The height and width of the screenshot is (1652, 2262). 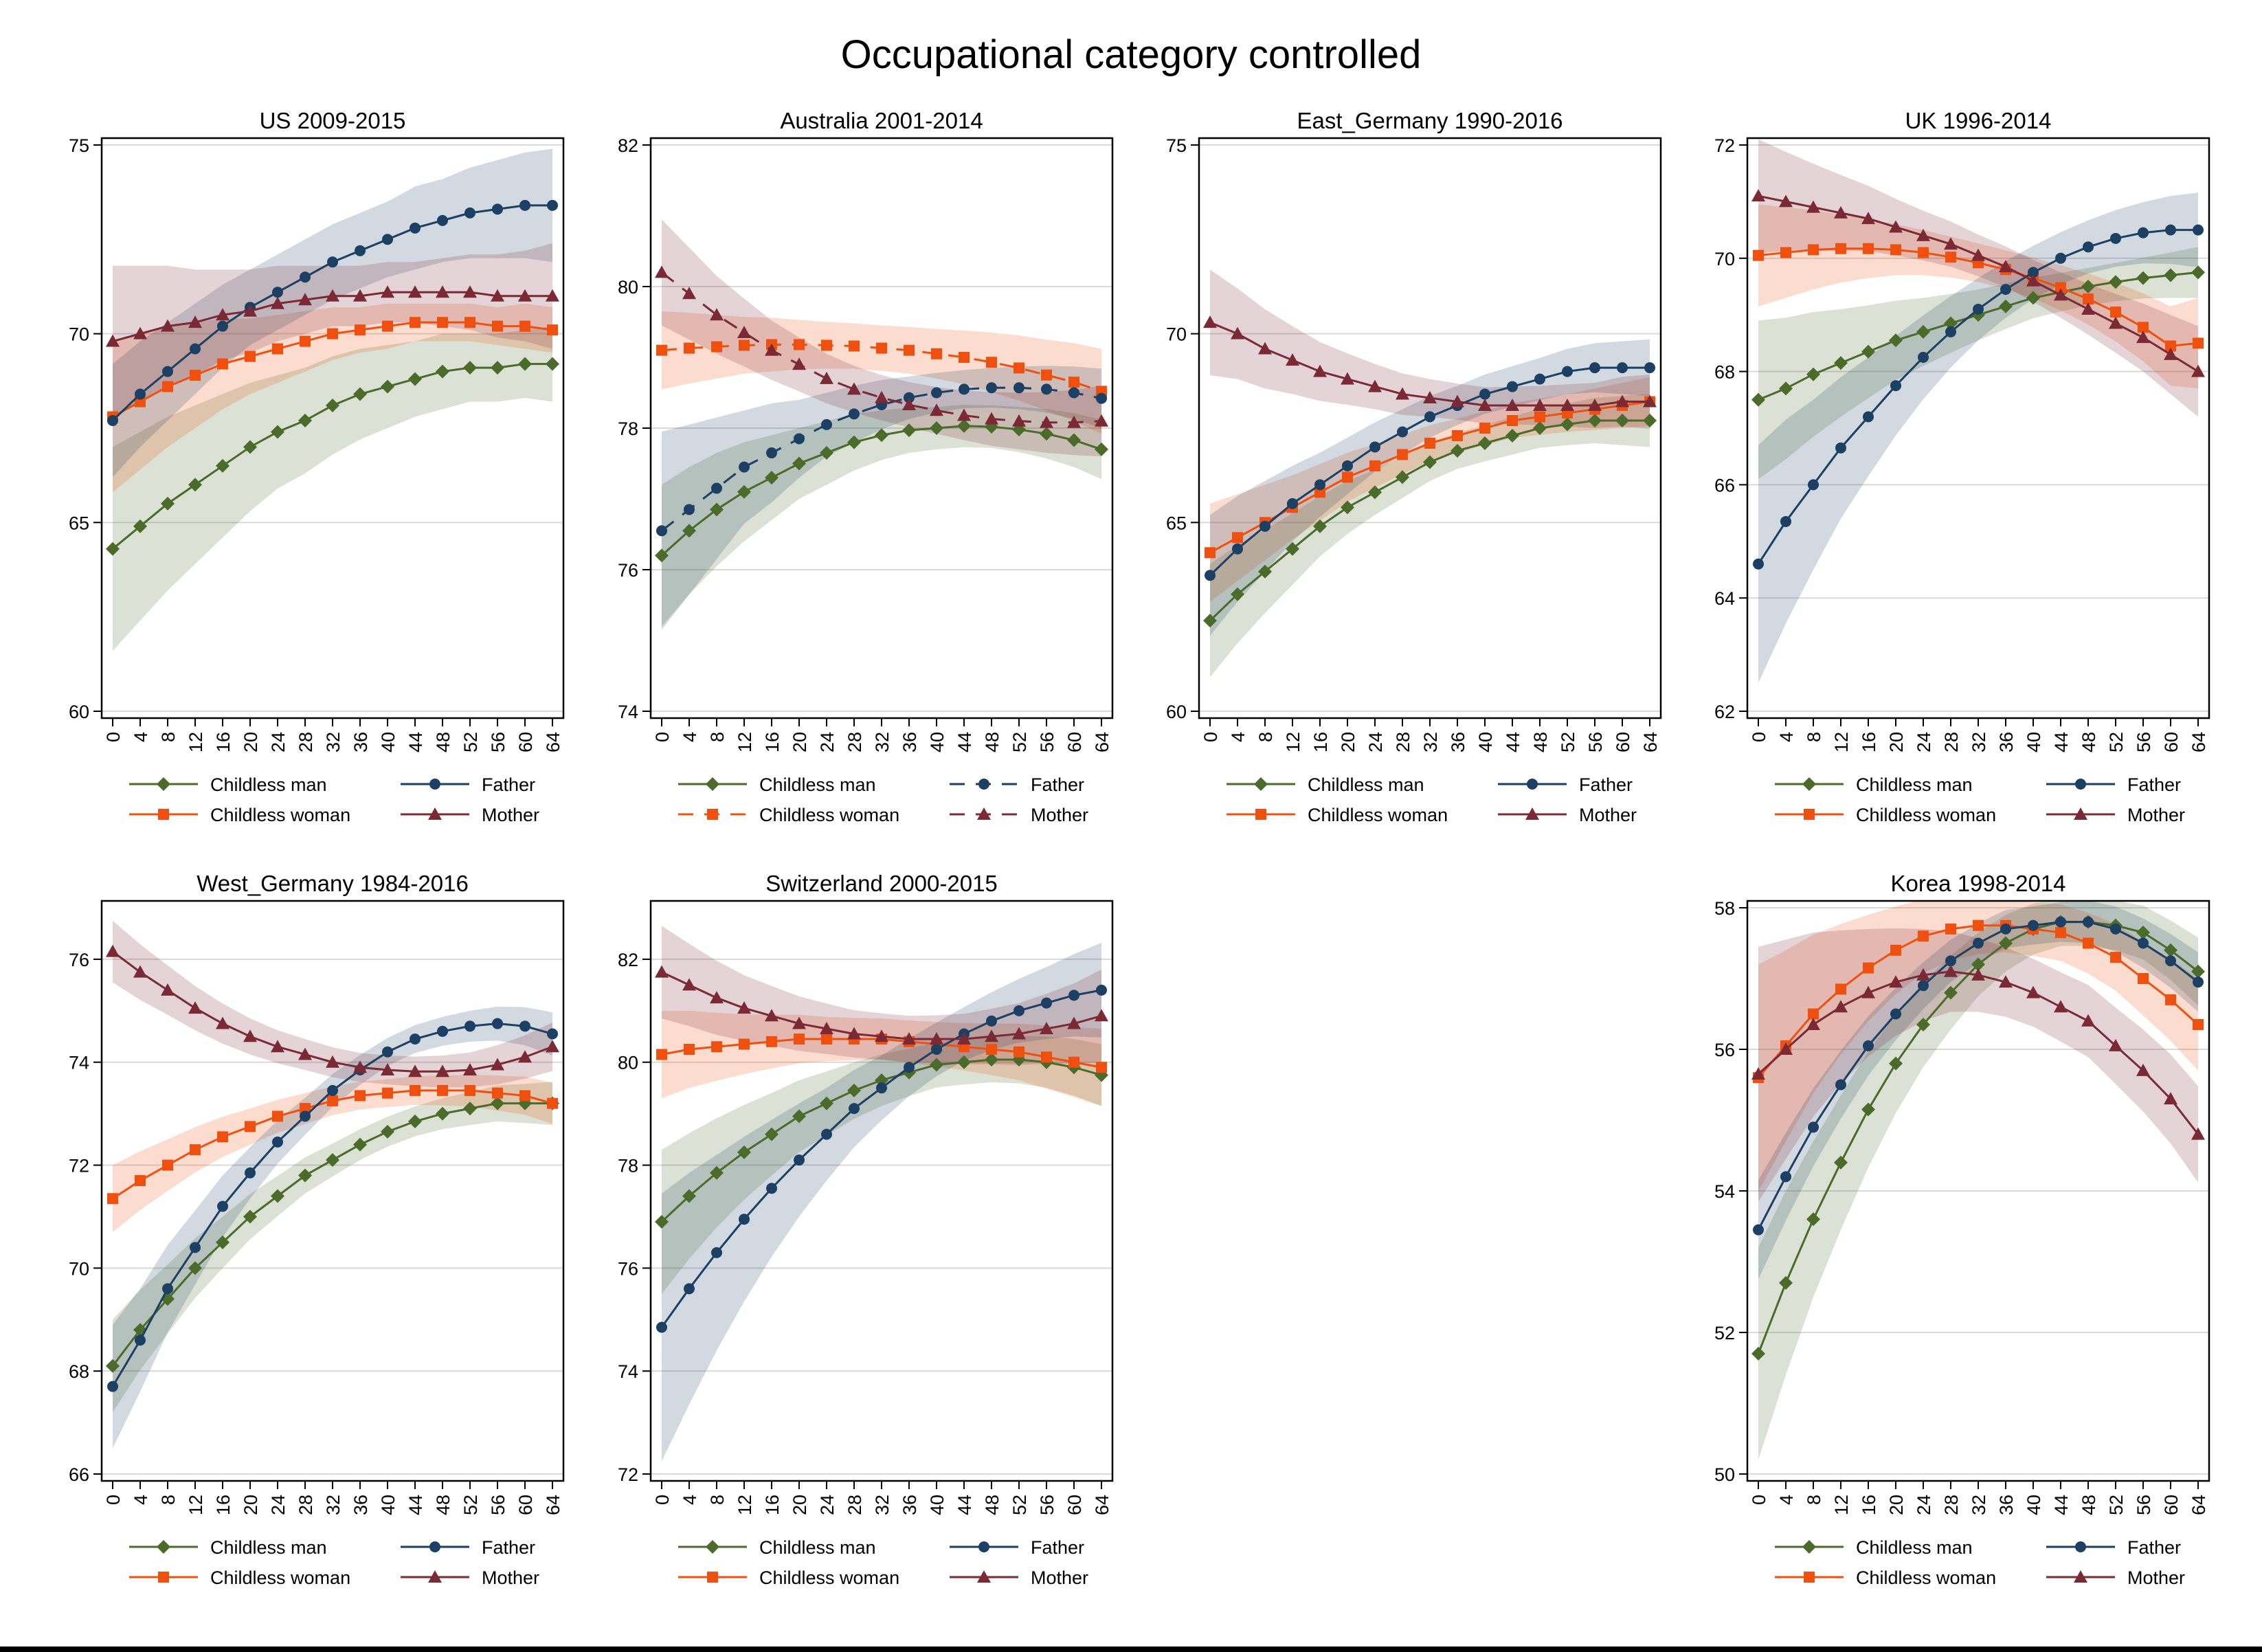 What do you see at coordinates (1725, 712) in the screenshot?
I see `y-tick-label: 62` at bounding box center [1725, 712].